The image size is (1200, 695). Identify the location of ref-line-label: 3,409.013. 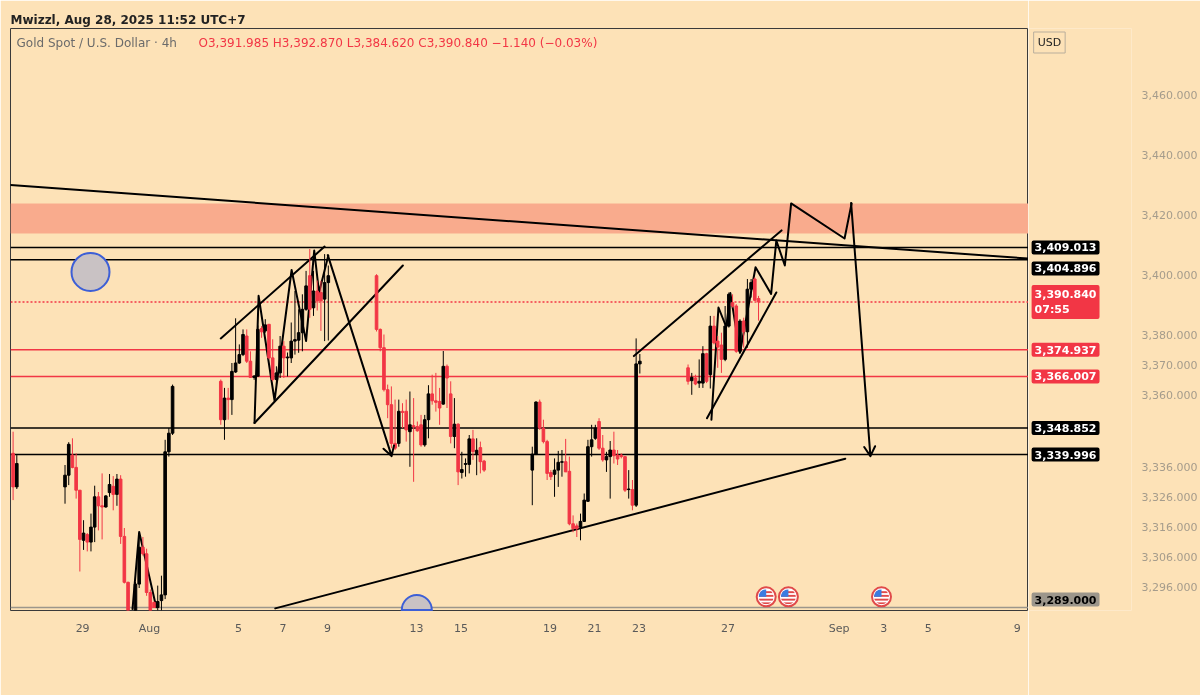
(1065, 248).